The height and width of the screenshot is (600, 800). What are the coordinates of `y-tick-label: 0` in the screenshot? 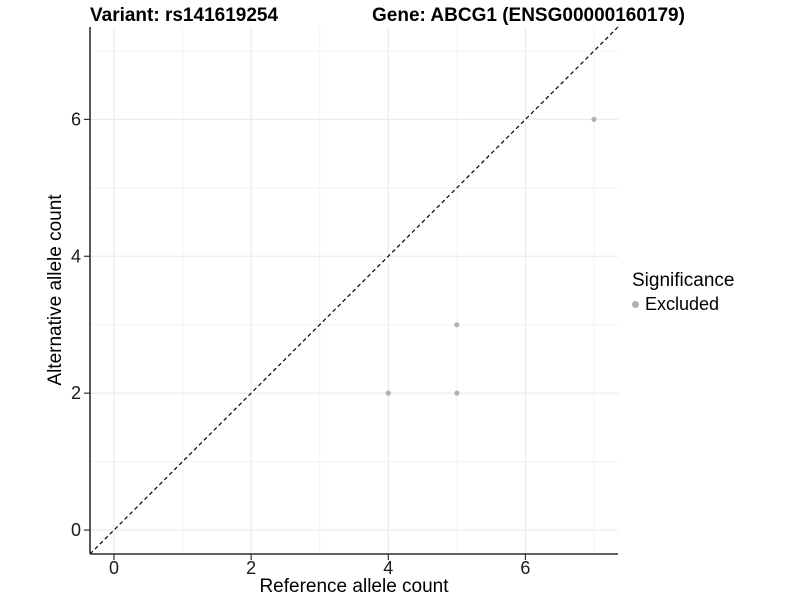 It's located at (76, 530).